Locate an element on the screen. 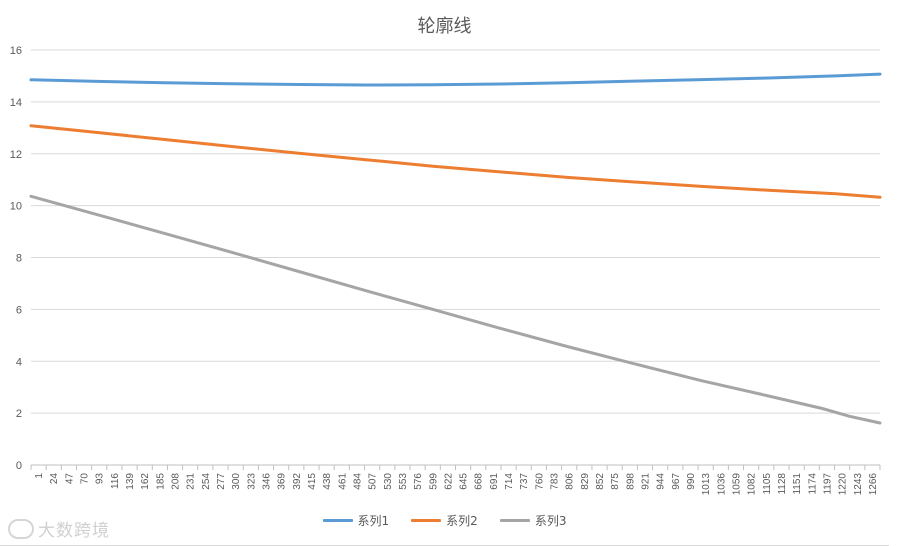 Image resolution: width=900 pixels, height=546 pixels. x-tick-label: 1128 is located at coordinates (782, 484).